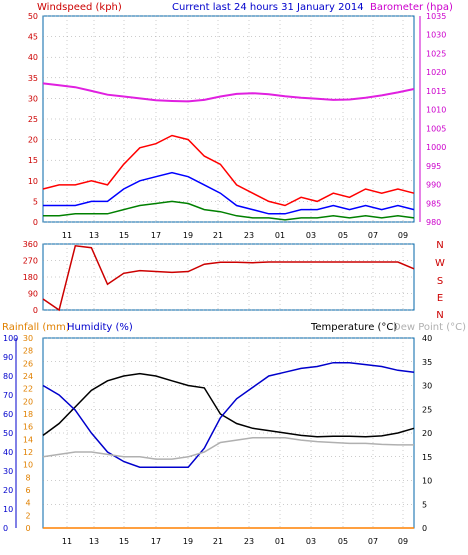 This screenshot has height=555, width=468. I want to click on rain-tick-label: 0, so click(27, 528).